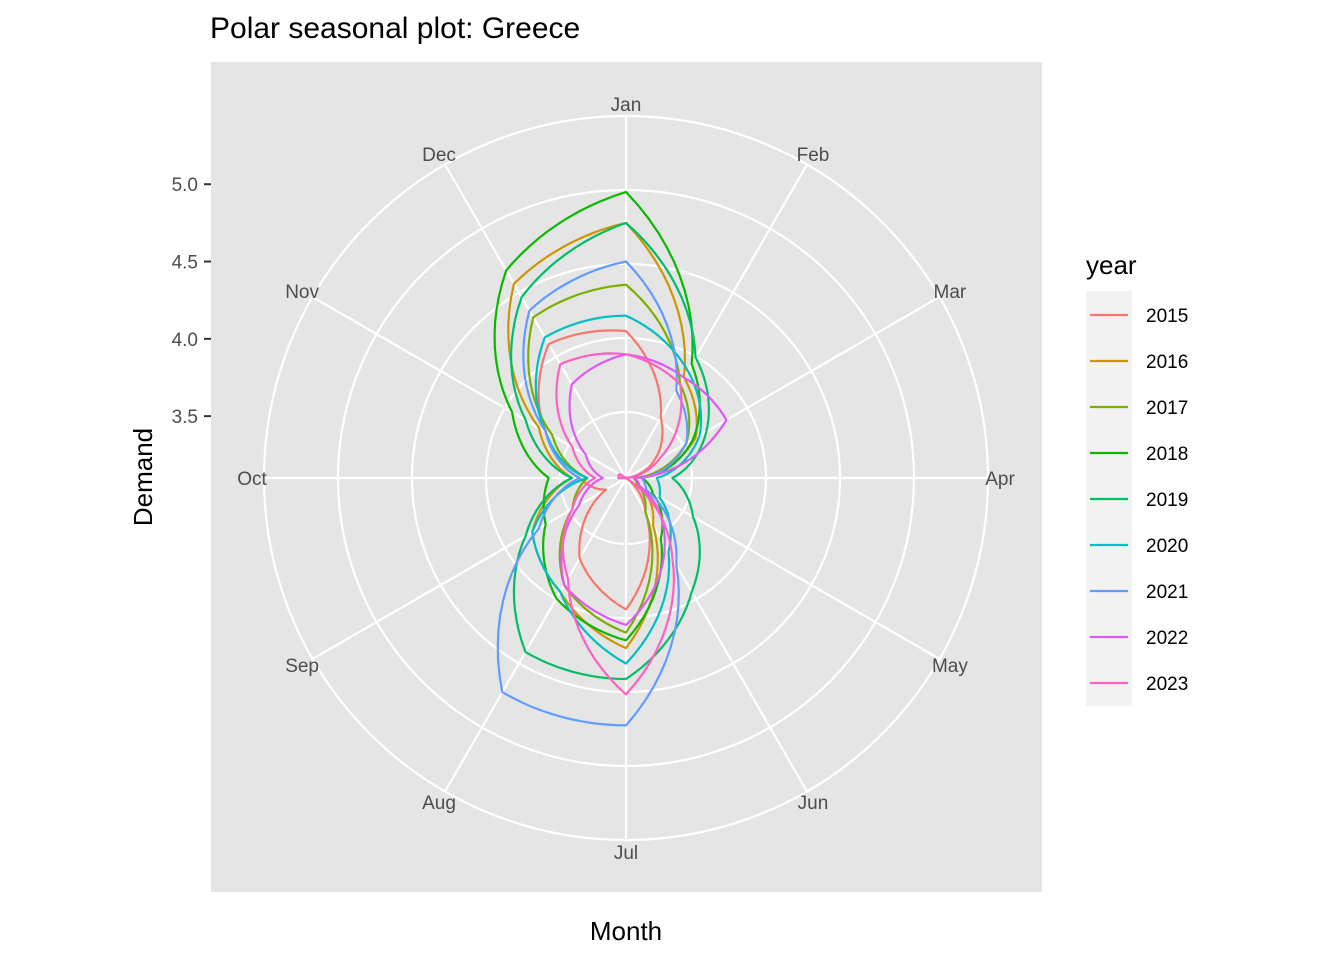 The width and height of the screenshot is (1344, 960). I want to click on y-tick-label: 4.5, so click(185, 263).